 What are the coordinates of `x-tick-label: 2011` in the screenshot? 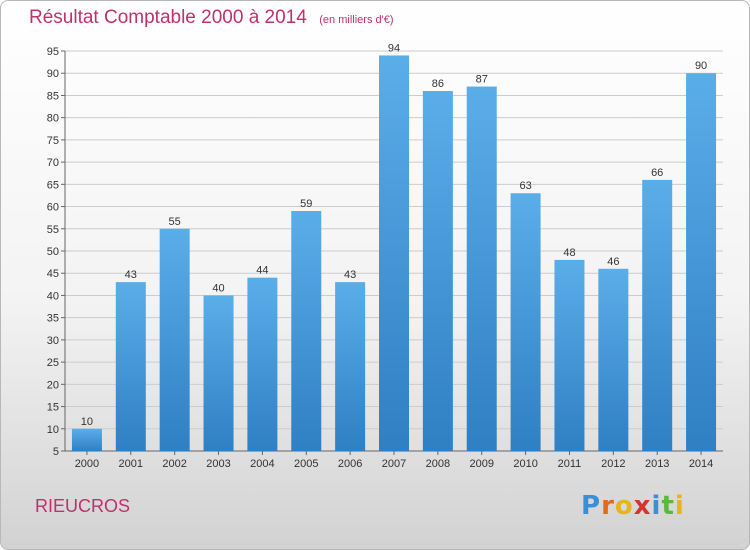 It's located at (570, 464).